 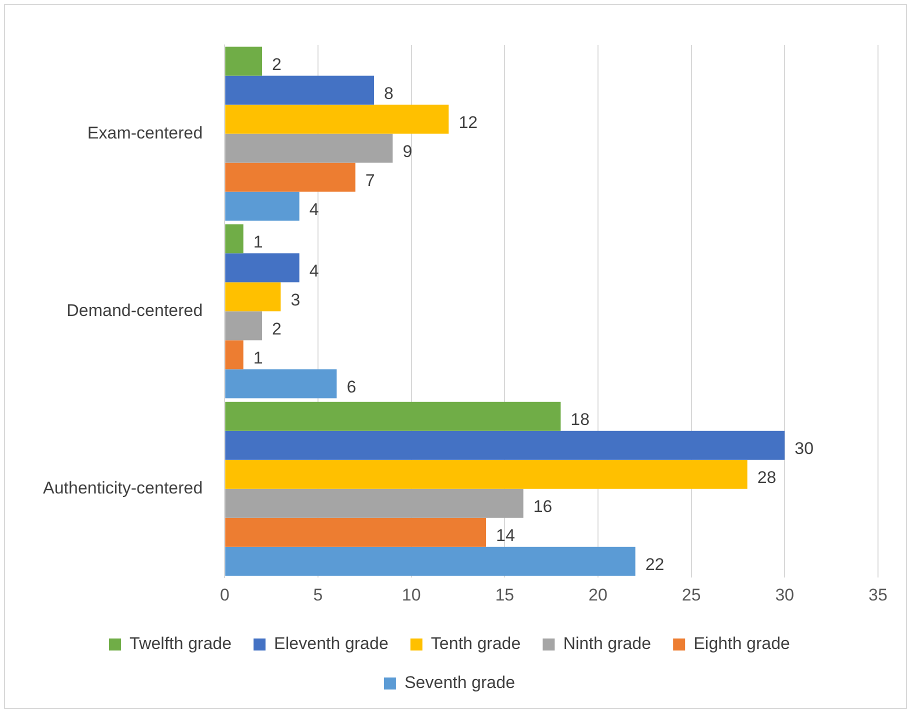 I want to click on data-label: 3, so click(x=295, y=300).